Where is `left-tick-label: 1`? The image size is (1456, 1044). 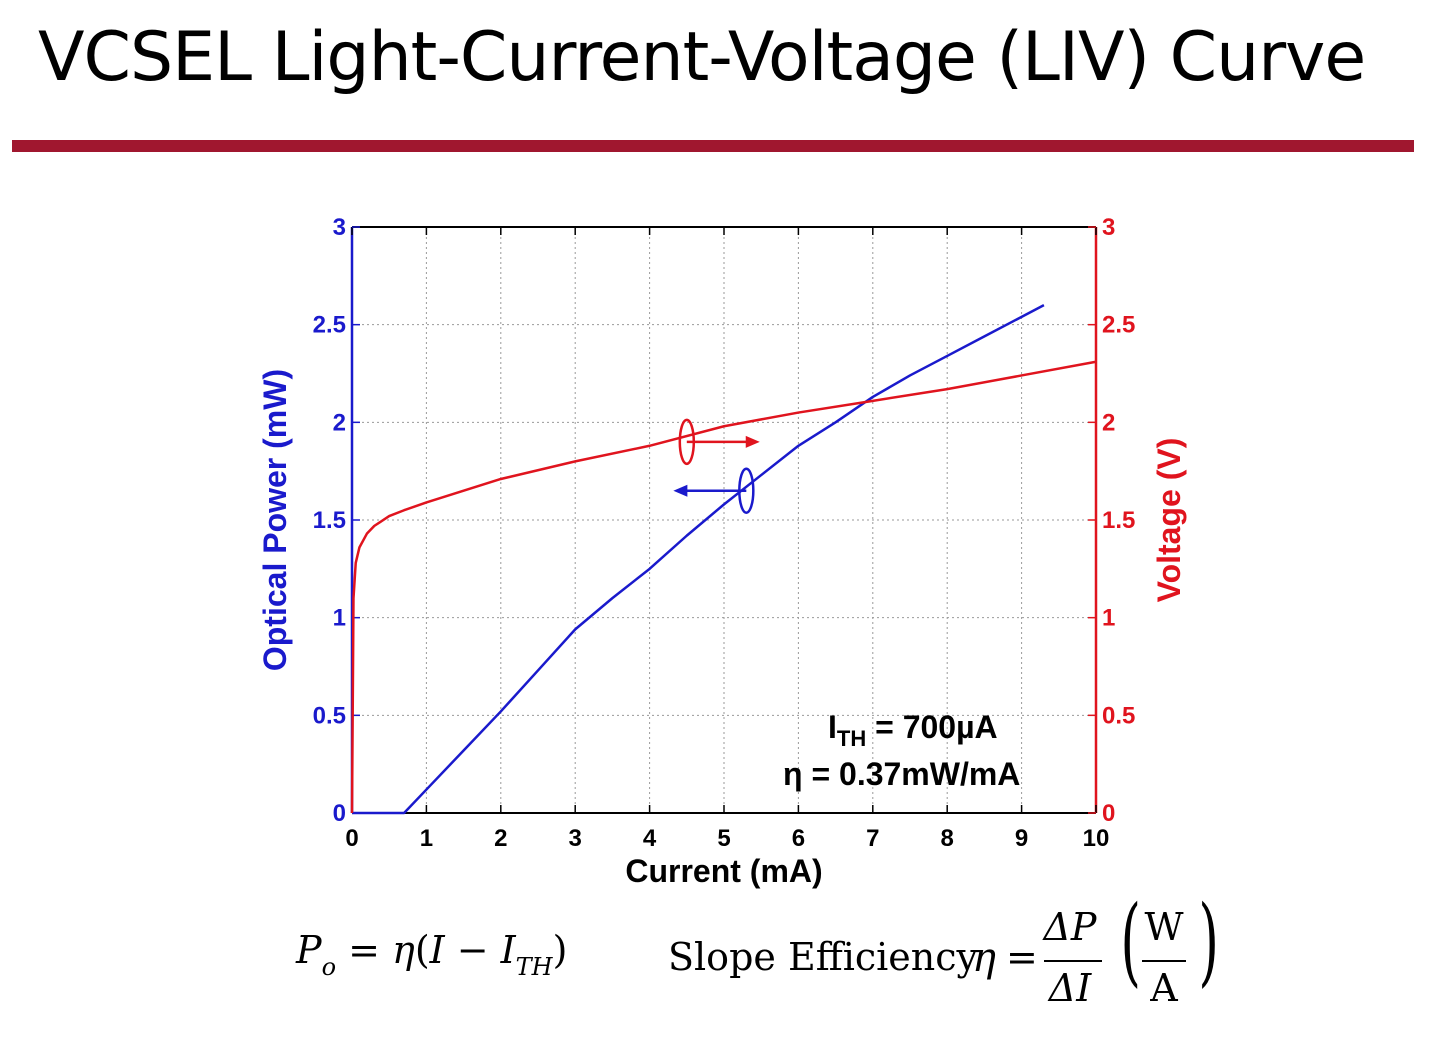
left-tick-label: 1 is located at coordinates (339, 618).